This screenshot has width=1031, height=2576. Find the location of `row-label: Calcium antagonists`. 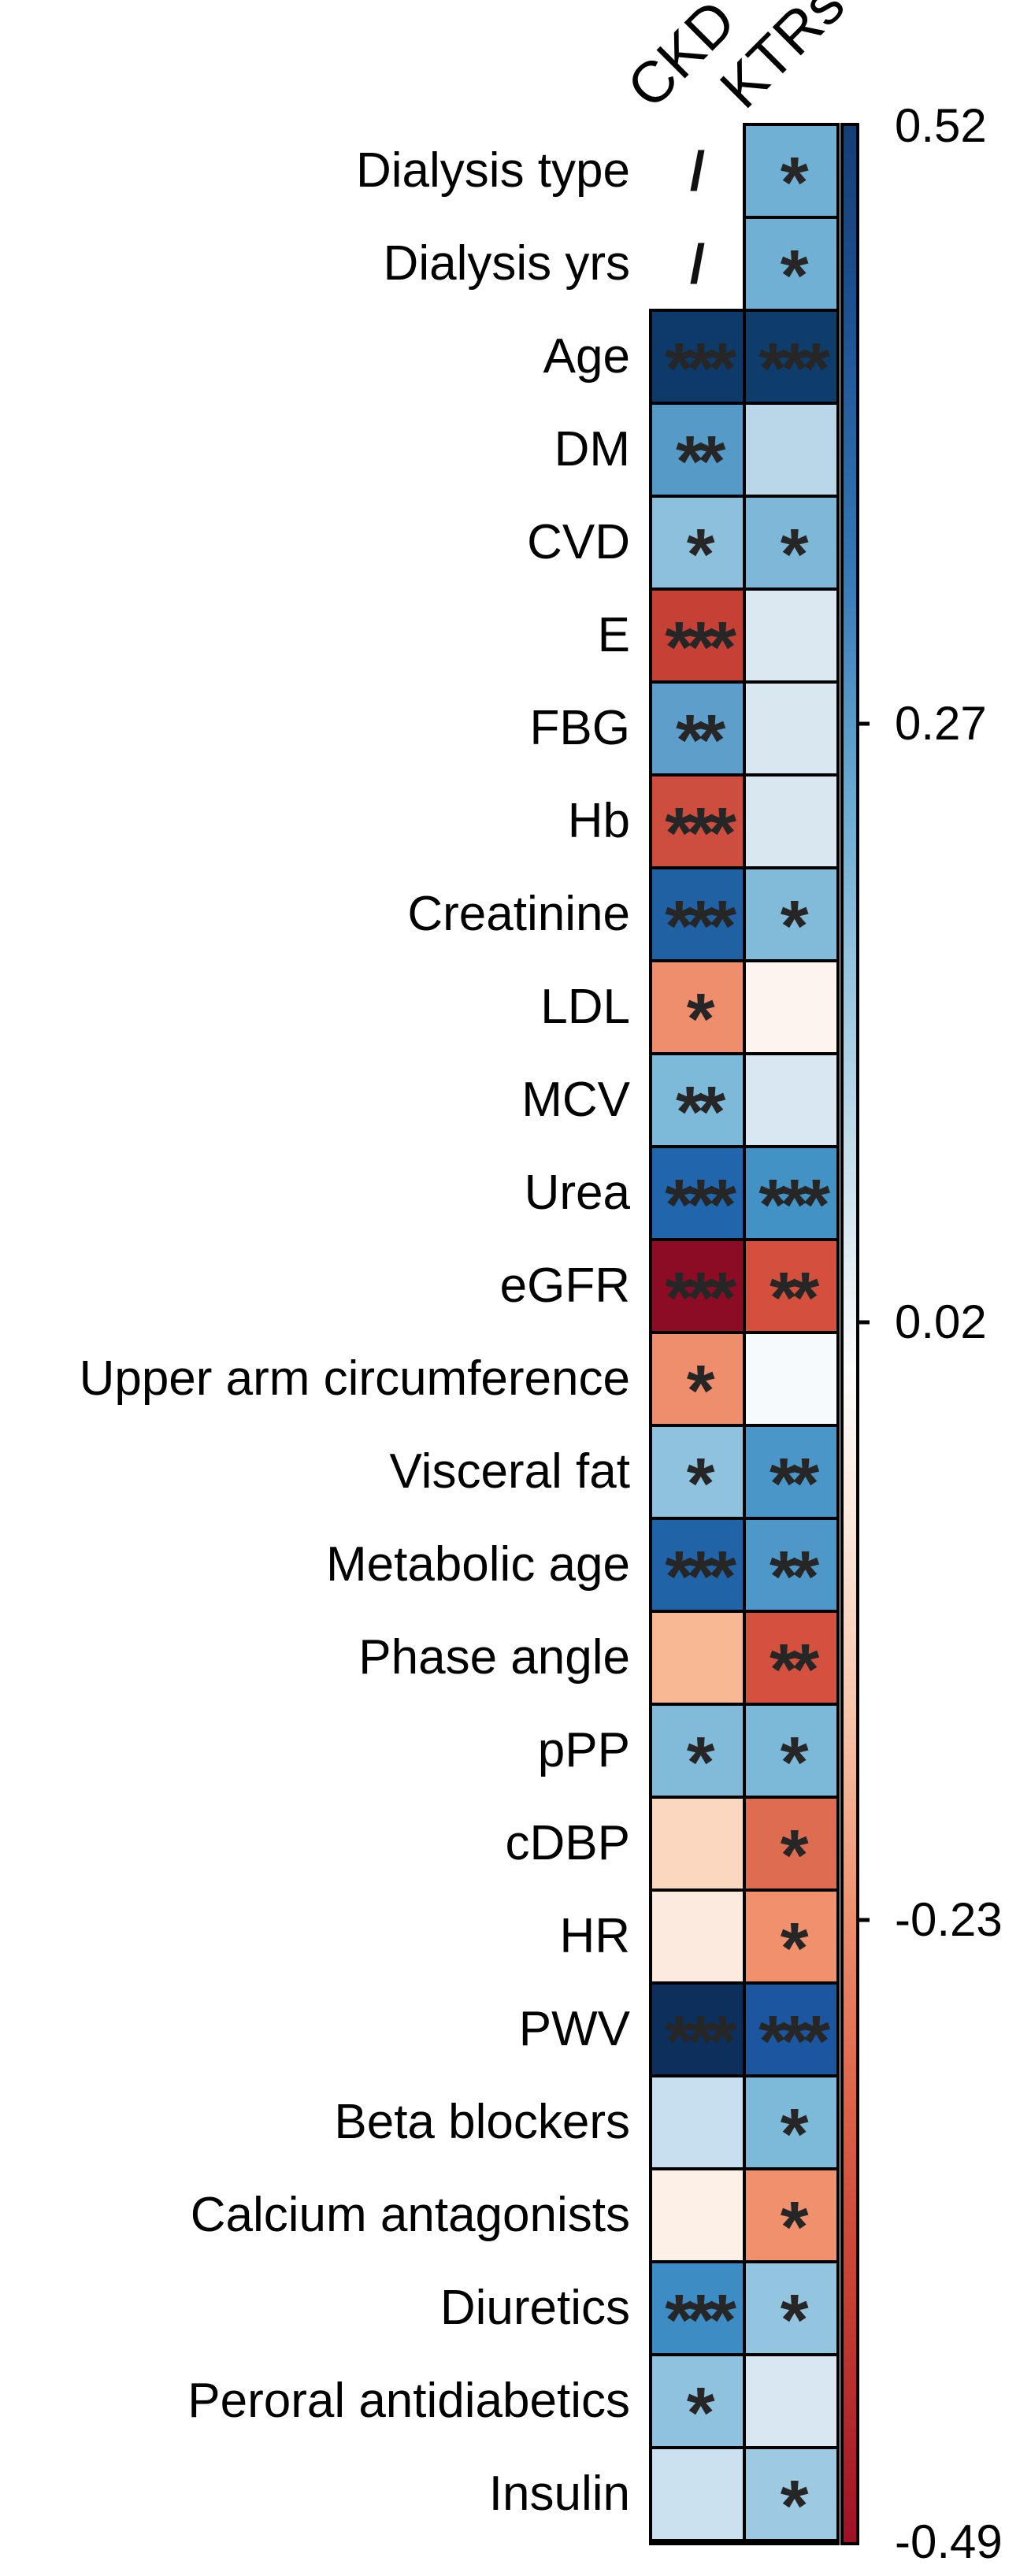

row-label: Calcium antagonists is located at coordinates (410, 2215).